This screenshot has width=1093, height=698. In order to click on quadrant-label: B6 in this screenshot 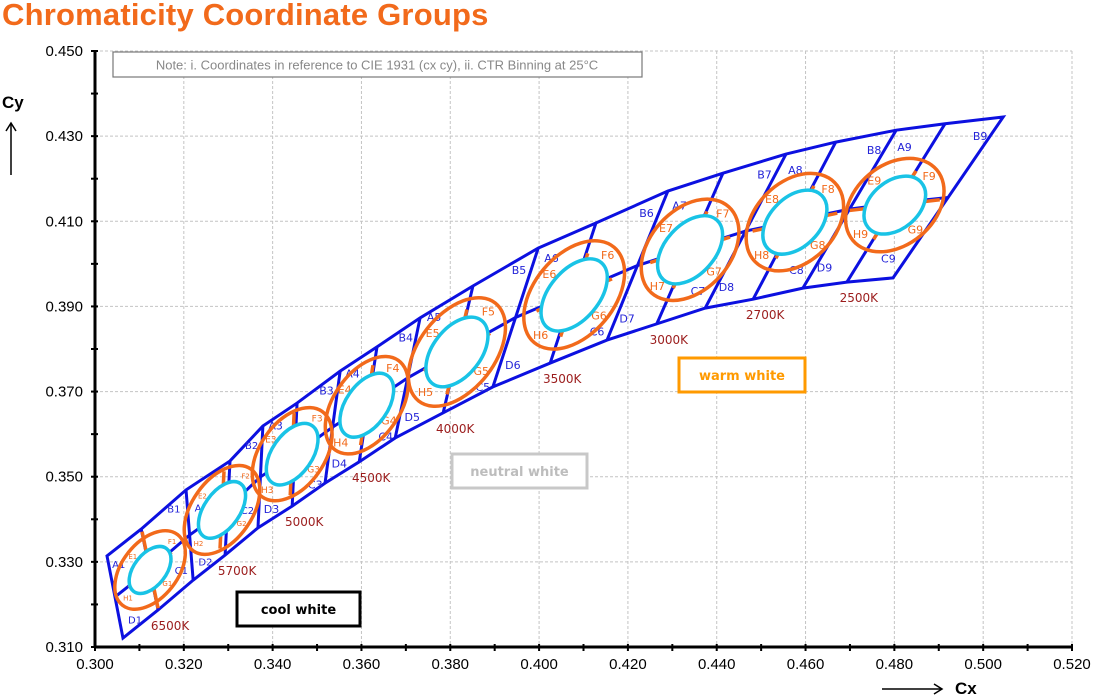, I will do `click(646, 213)`.